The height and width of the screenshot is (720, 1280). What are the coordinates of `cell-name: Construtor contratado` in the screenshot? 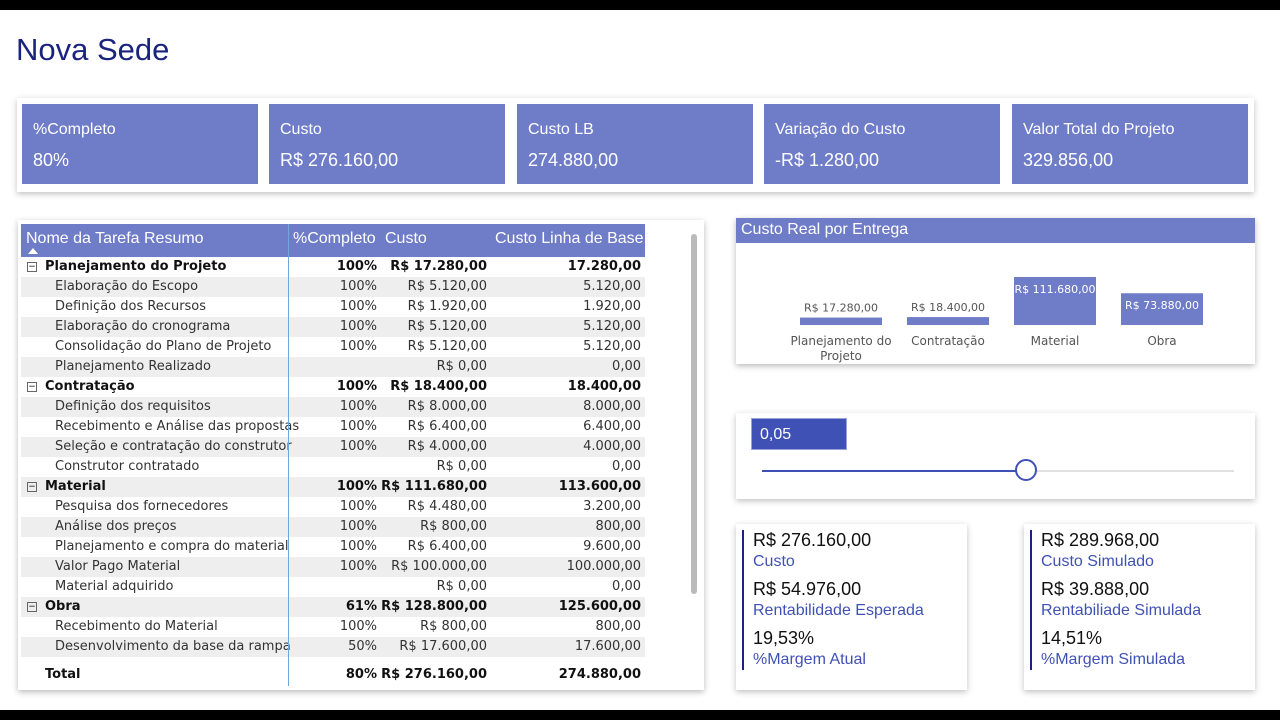 It's located at (127, 466).